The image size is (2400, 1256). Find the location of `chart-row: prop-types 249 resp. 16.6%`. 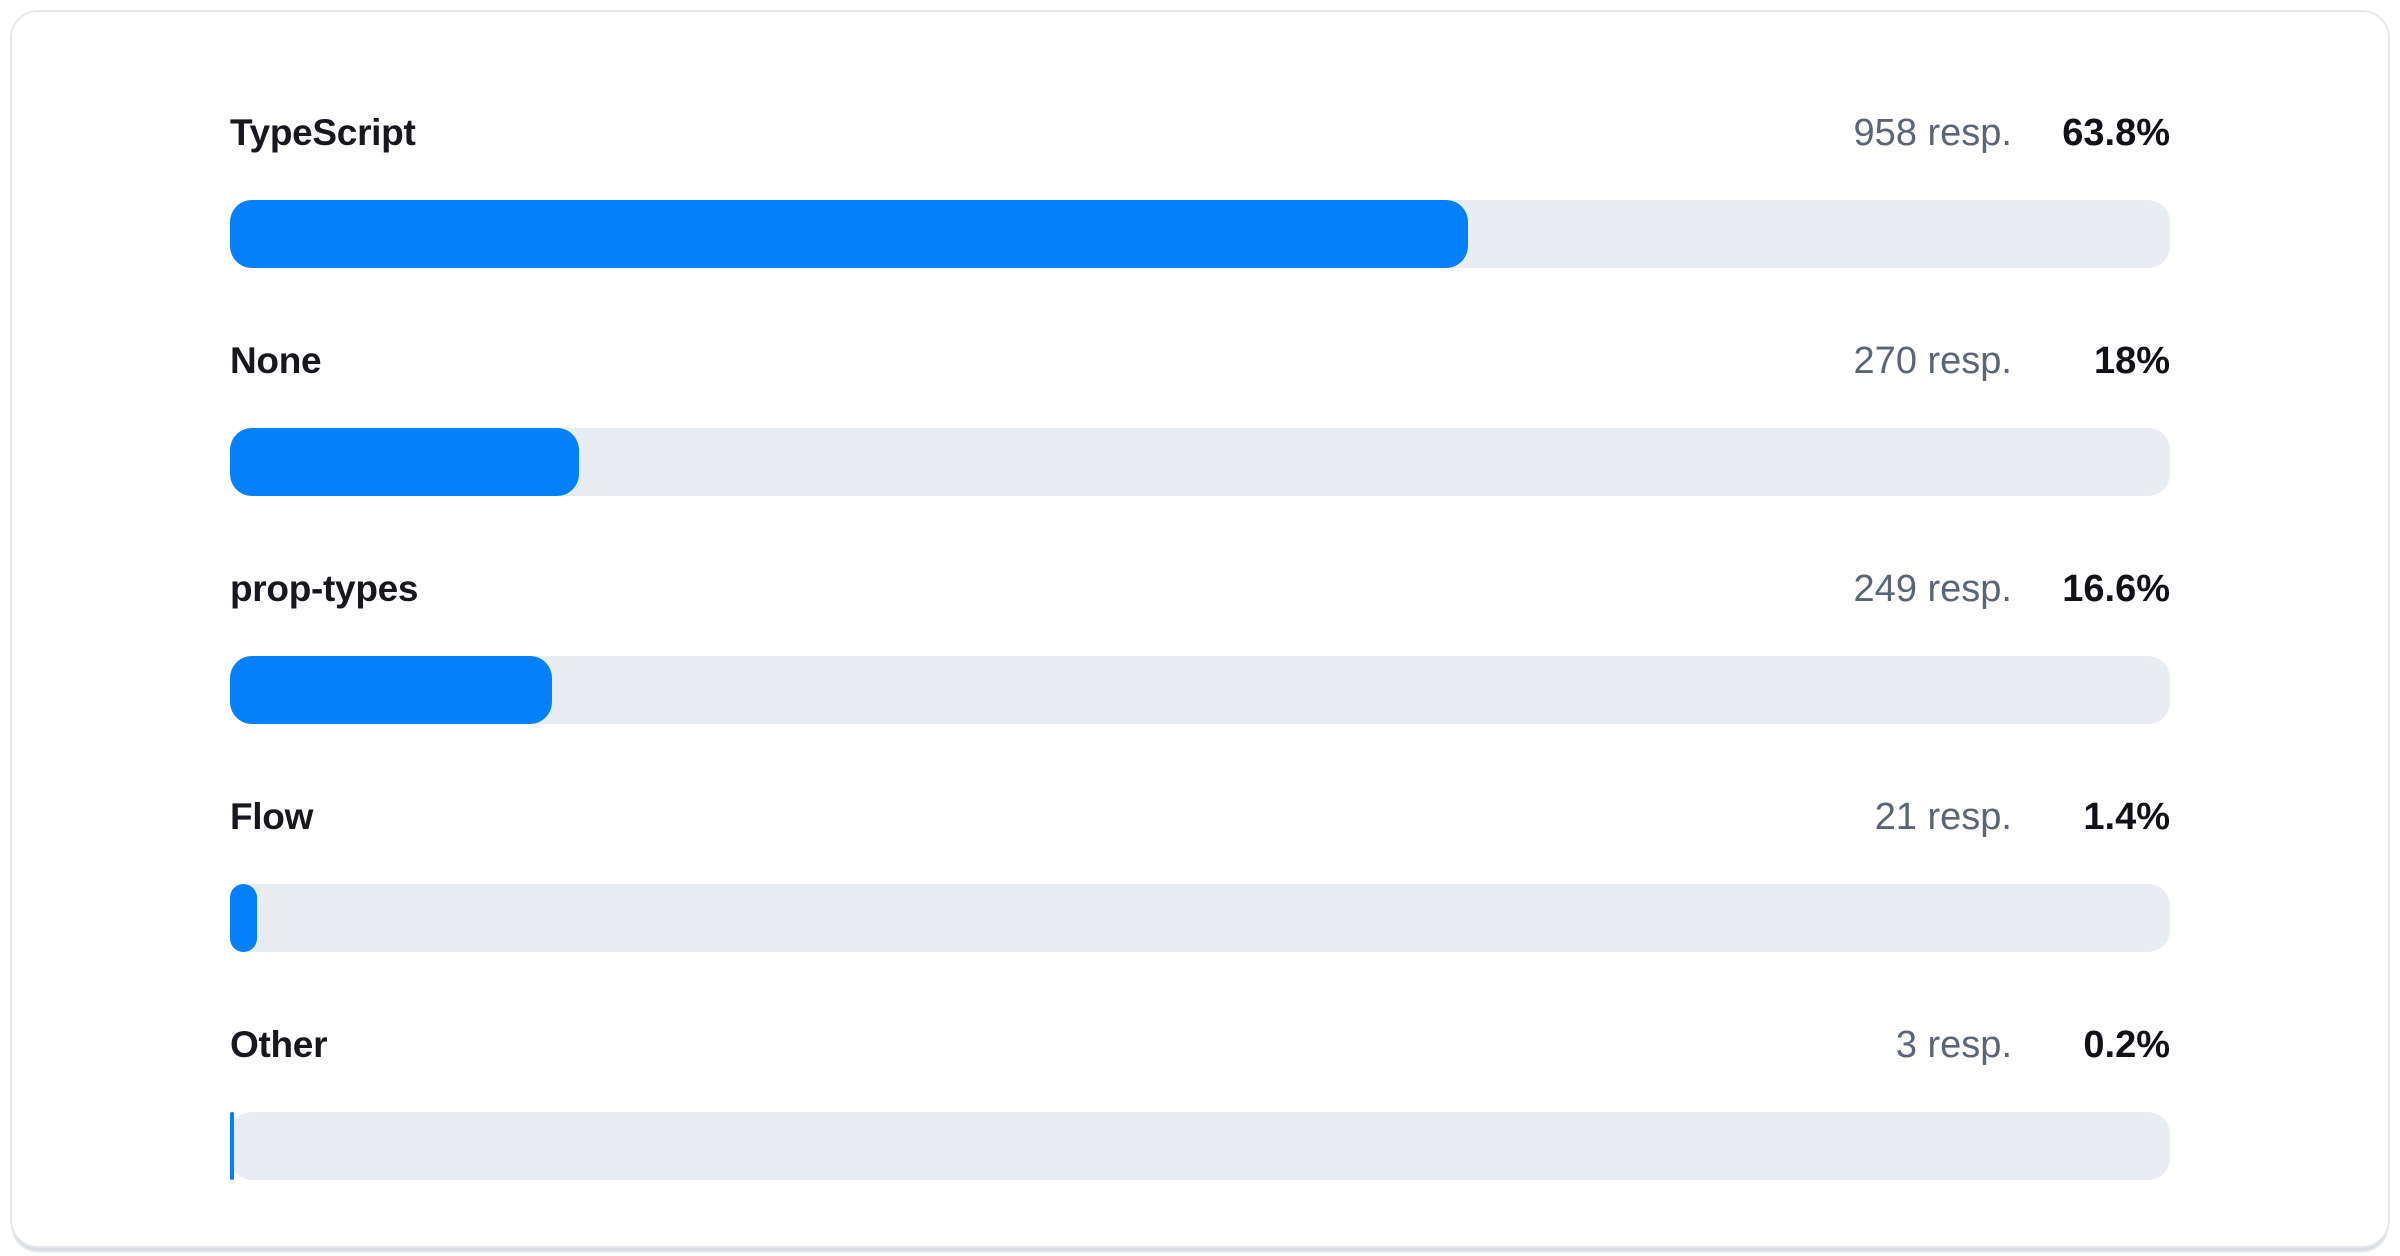

chart-row: prop-types 249 resp. 16.6% is located at coordinates (1200, 646).